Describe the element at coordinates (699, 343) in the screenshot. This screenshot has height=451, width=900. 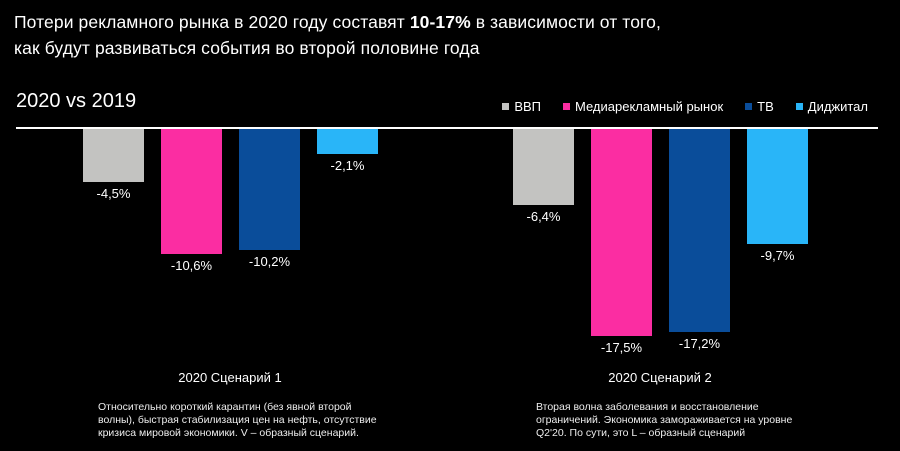
I see `bar-value-tv-scenario-2: -17,2%` at that location.